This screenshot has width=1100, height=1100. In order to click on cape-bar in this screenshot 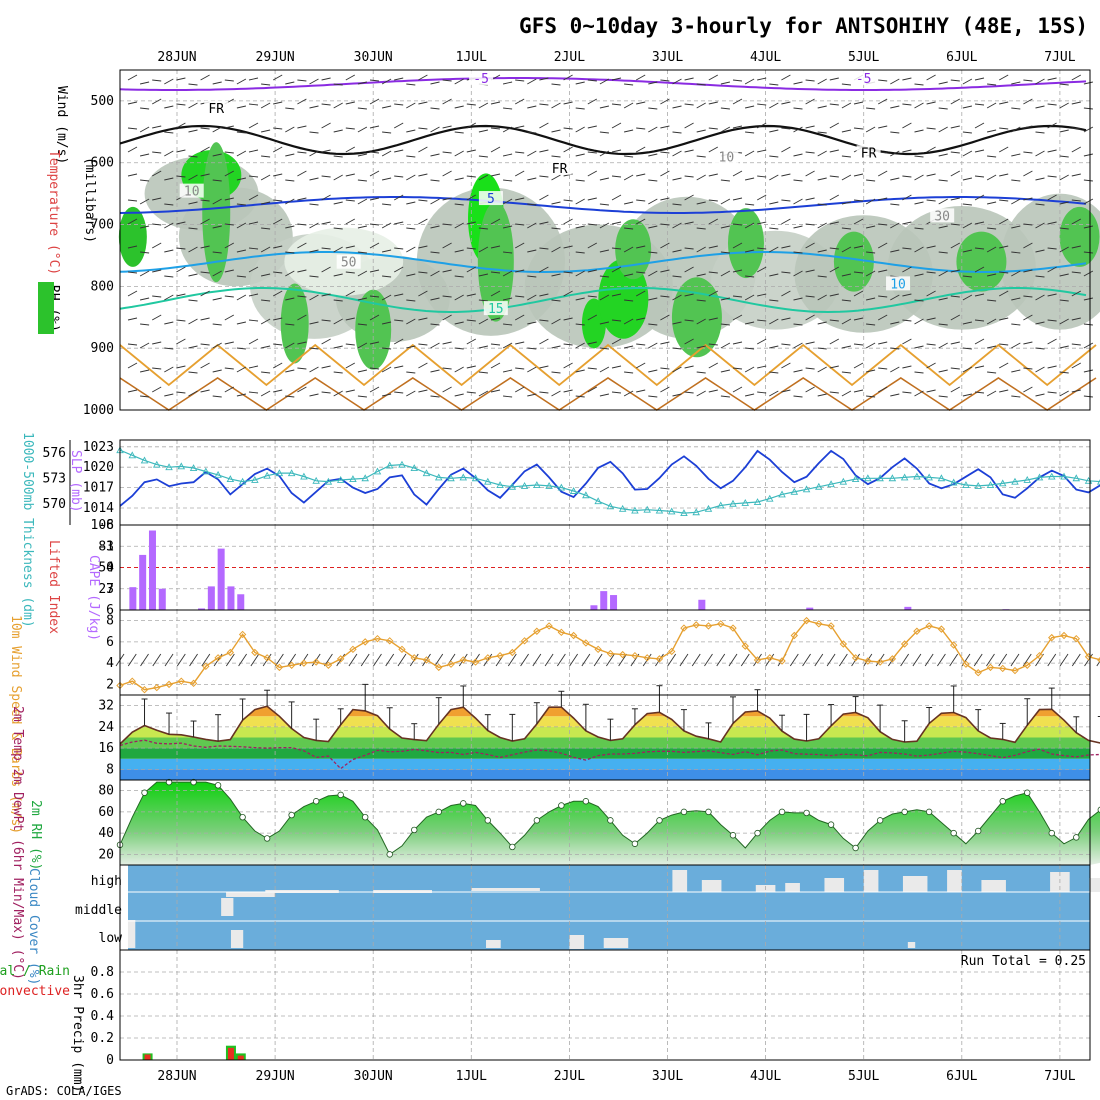, I will do `click(162, 599)`.